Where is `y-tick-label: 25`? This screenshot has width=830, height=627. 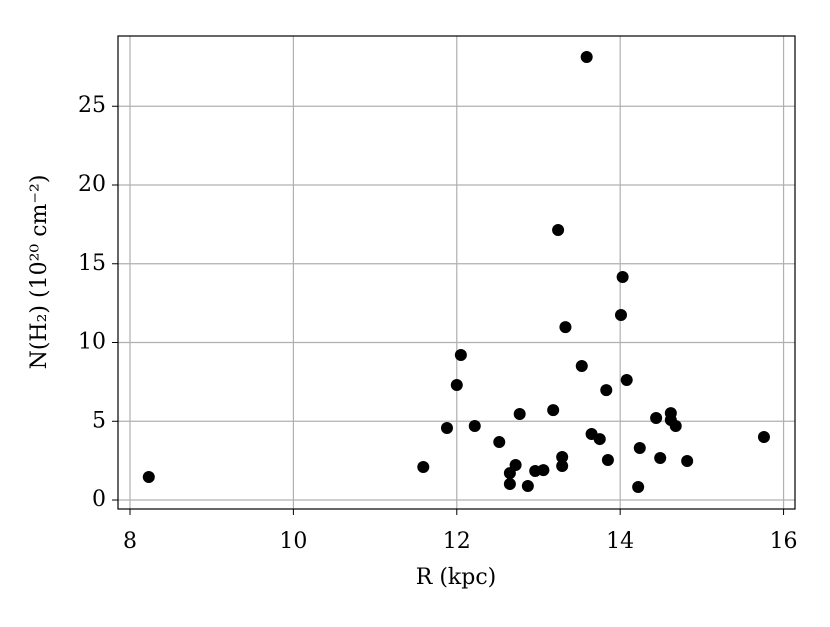
y-tick-label: 25 is located at coordinates (92, 105).